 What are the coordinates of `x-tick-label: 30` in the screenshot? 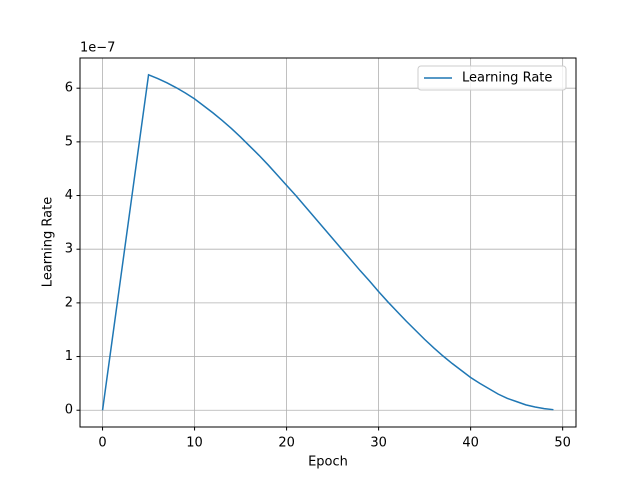 It's located at (378, 443).